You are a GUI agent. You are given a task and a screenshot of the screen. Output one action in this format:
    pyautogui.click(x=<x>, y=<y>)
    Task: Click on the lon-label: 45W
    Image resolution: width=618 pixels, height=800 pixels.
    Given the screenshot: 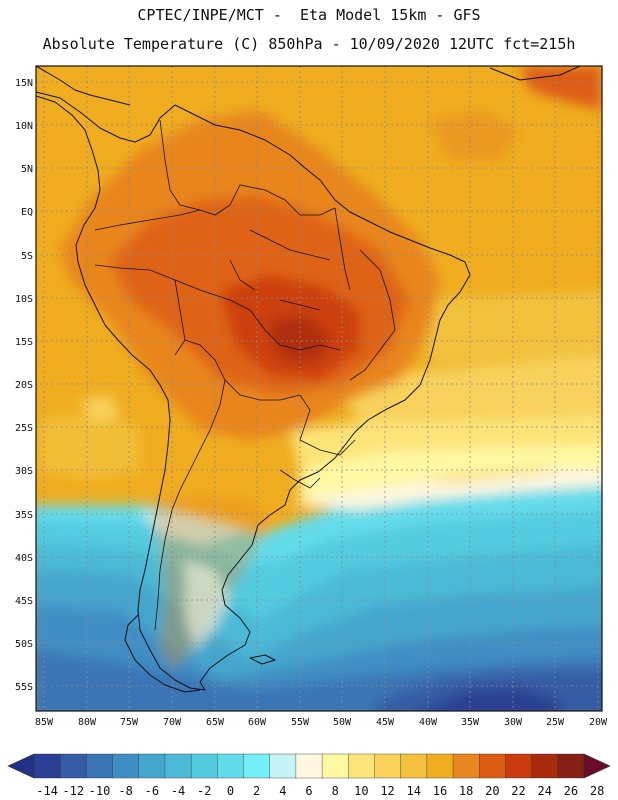 What is the action you would take?
    pyautogui.click(x=385, y=722)
    